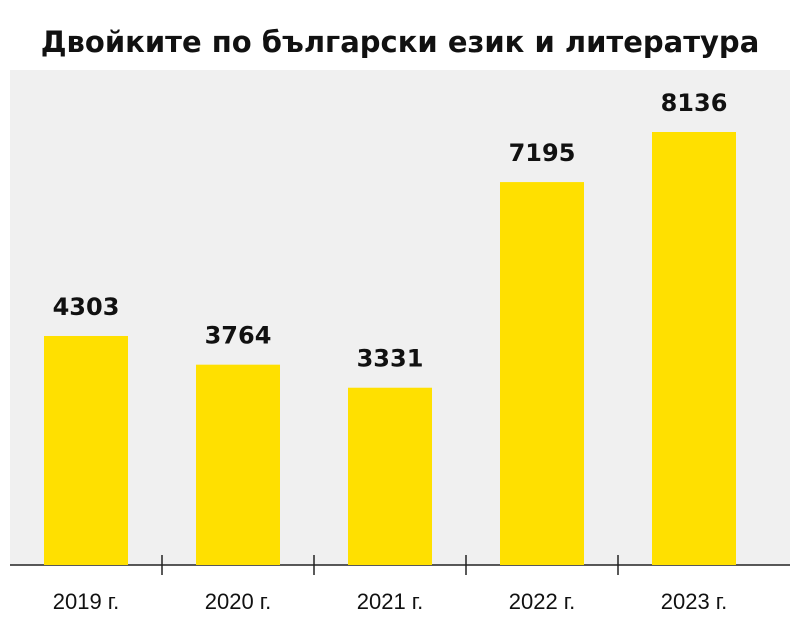 Image resolution: width=800 pixels, height=635 pixels. What do you see at coordinates (86, 601) in the screenshot?
I see `x-tick-label: 2019 г.` at bounding box center [86, 601].